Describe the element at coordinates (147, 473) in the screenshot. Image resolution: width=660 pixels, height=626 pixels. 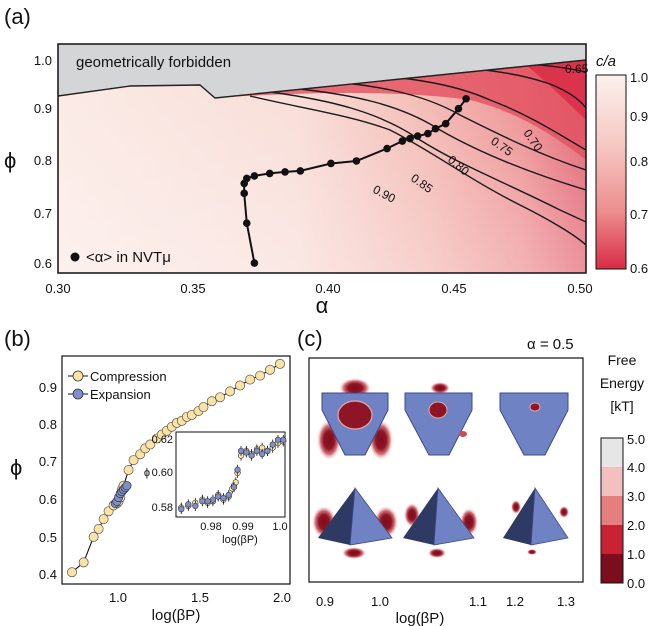
I see `inset-ylabel: ϕ` at that location.